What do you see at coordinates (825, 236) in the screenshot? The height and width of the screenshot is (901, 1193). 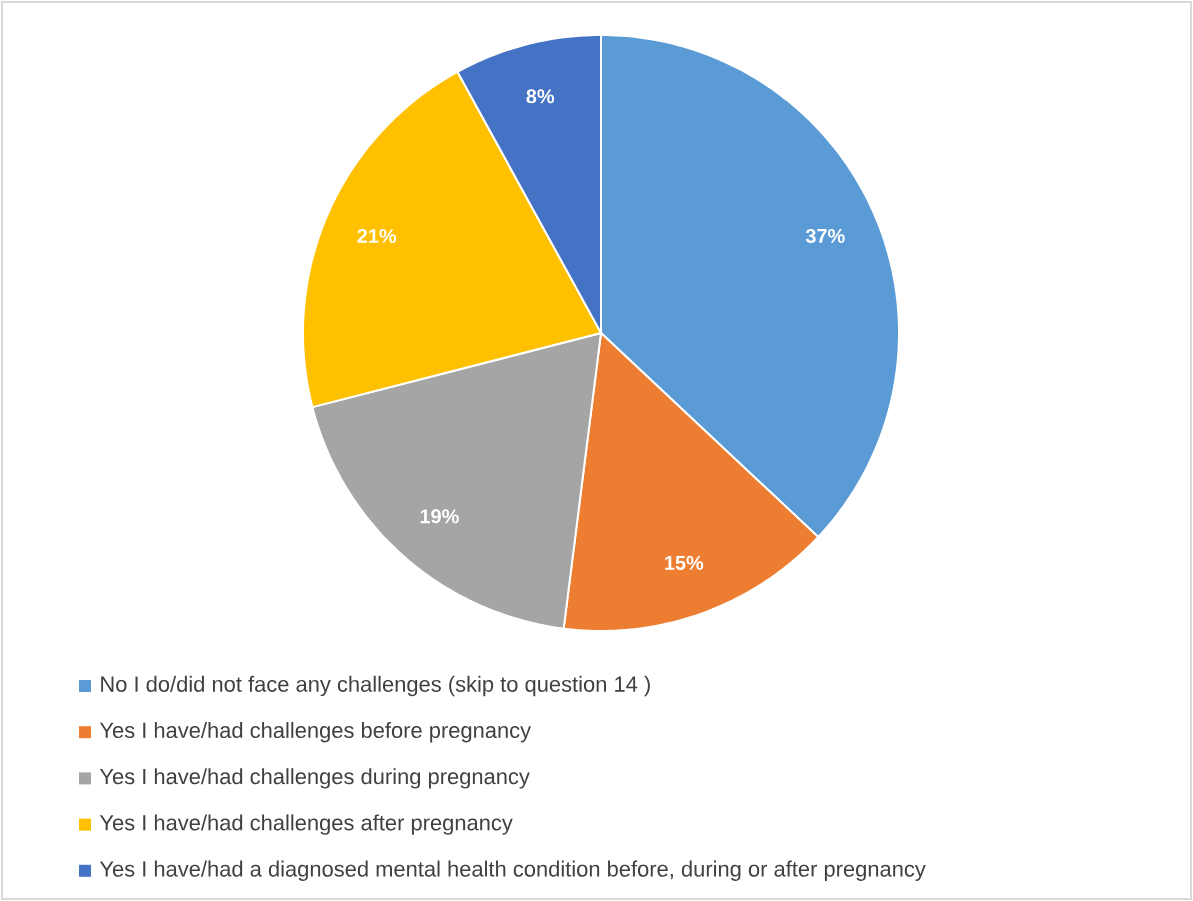 I see `data-label: 37%` at bounding box center [825, 236].